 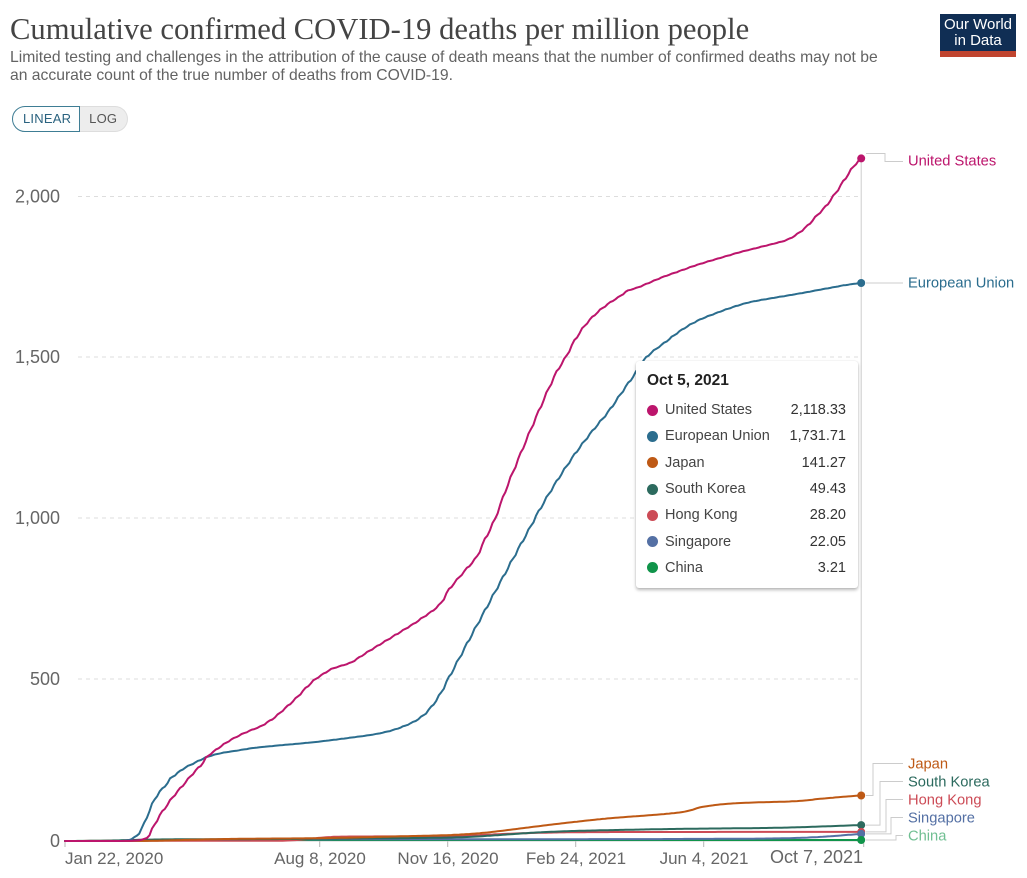 What do you see at coordinates (37, 357) in the screenshot?
I see `svg-text: 1,500` at bounding box center [37, 357].